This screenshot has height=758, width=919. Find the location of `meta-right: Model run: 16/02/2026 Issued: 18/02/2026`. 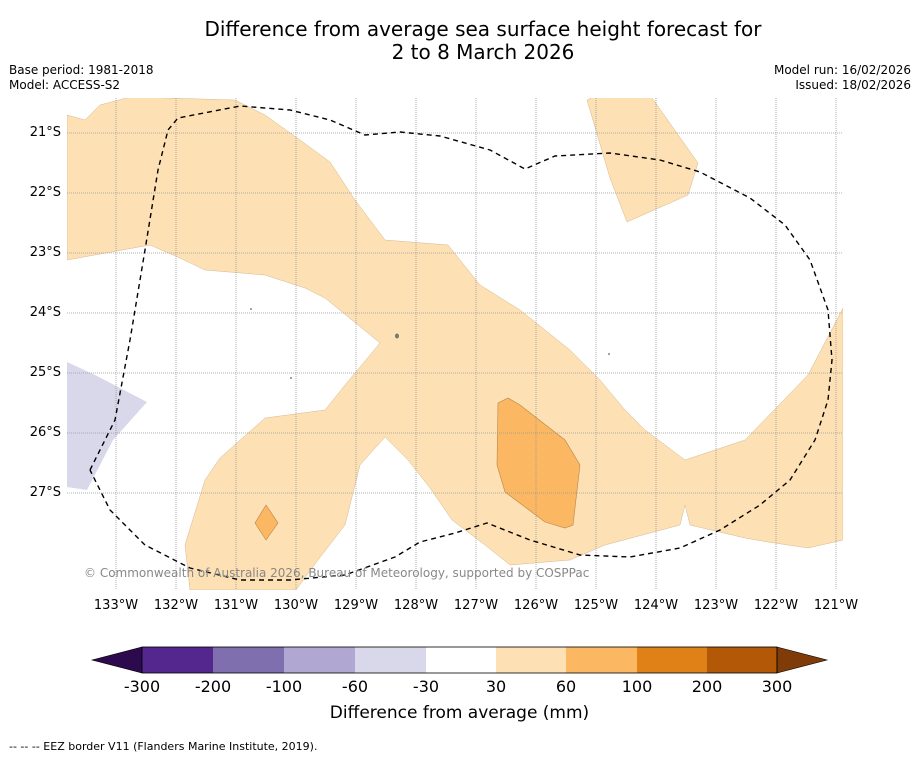

meta-right: Model run: 16/02/2026 Issued: 18/02/2026 is located at coordinates (842, 78).